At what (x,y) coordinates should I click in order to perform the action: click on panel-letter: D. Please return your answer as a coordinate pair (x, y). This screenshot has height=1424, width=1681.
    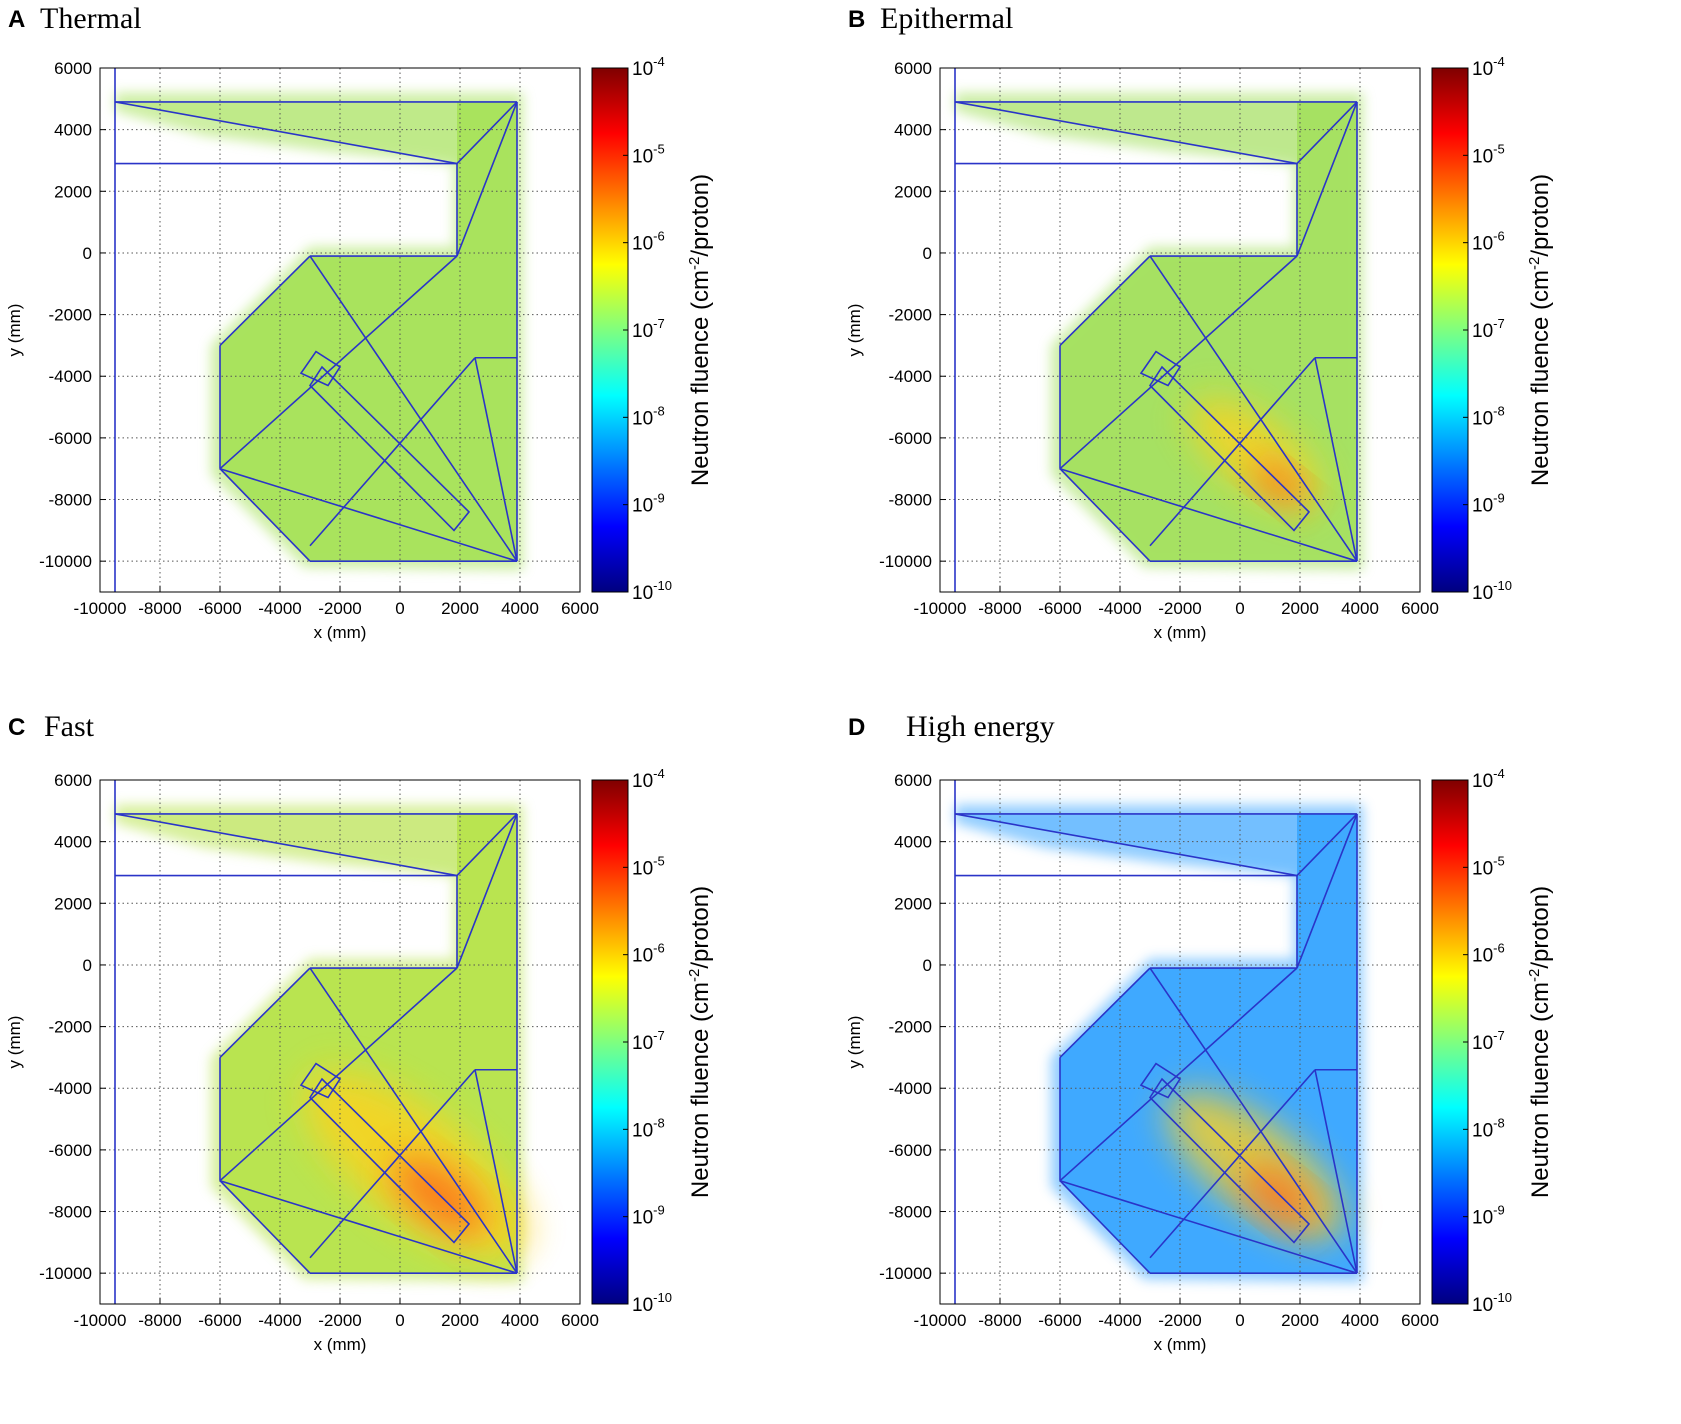
    Looking at the image, I should click on (857, 727).